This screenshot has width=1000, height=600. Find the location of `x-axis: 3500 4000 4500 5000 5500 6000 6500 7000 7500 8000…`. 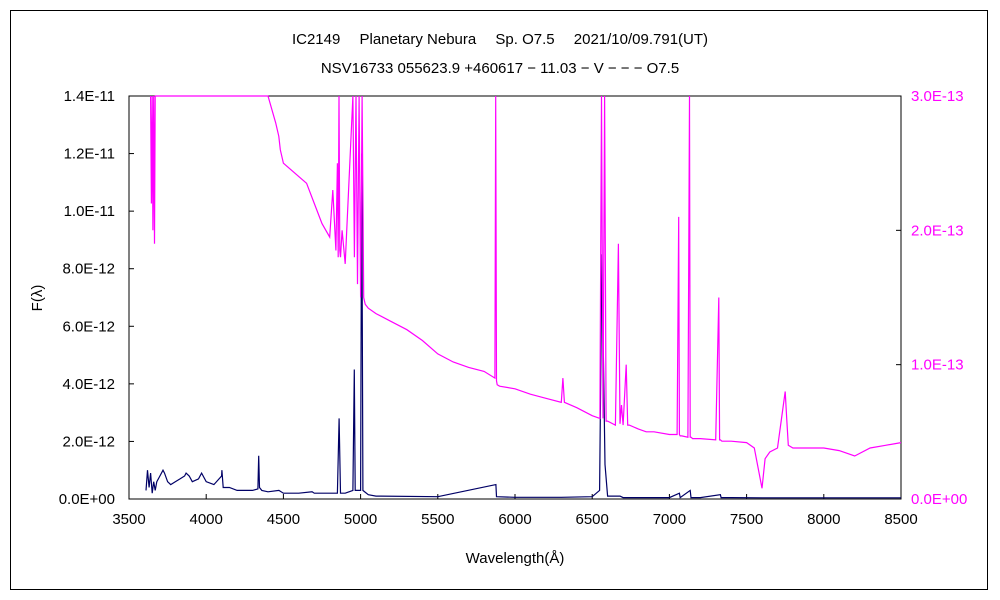

x-axis: 3500 4000 4500 5000 5500 6000 6500 7000 7500 8000… is located at coordinates (515, 511).